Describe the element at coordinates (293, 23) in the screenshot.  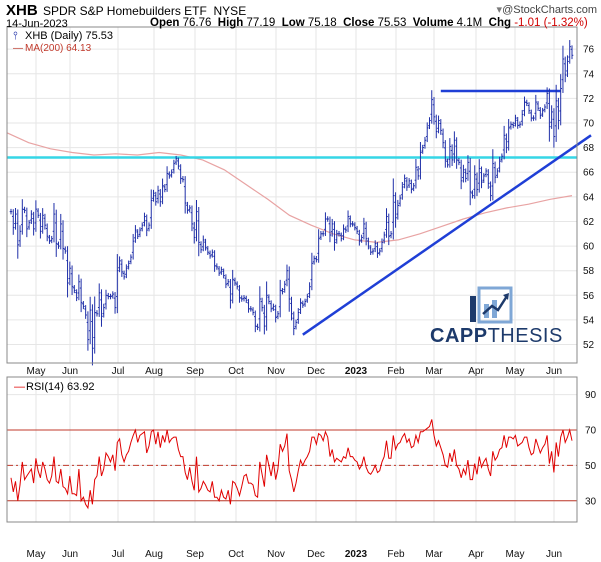
I see `low-label: Low` at that location.